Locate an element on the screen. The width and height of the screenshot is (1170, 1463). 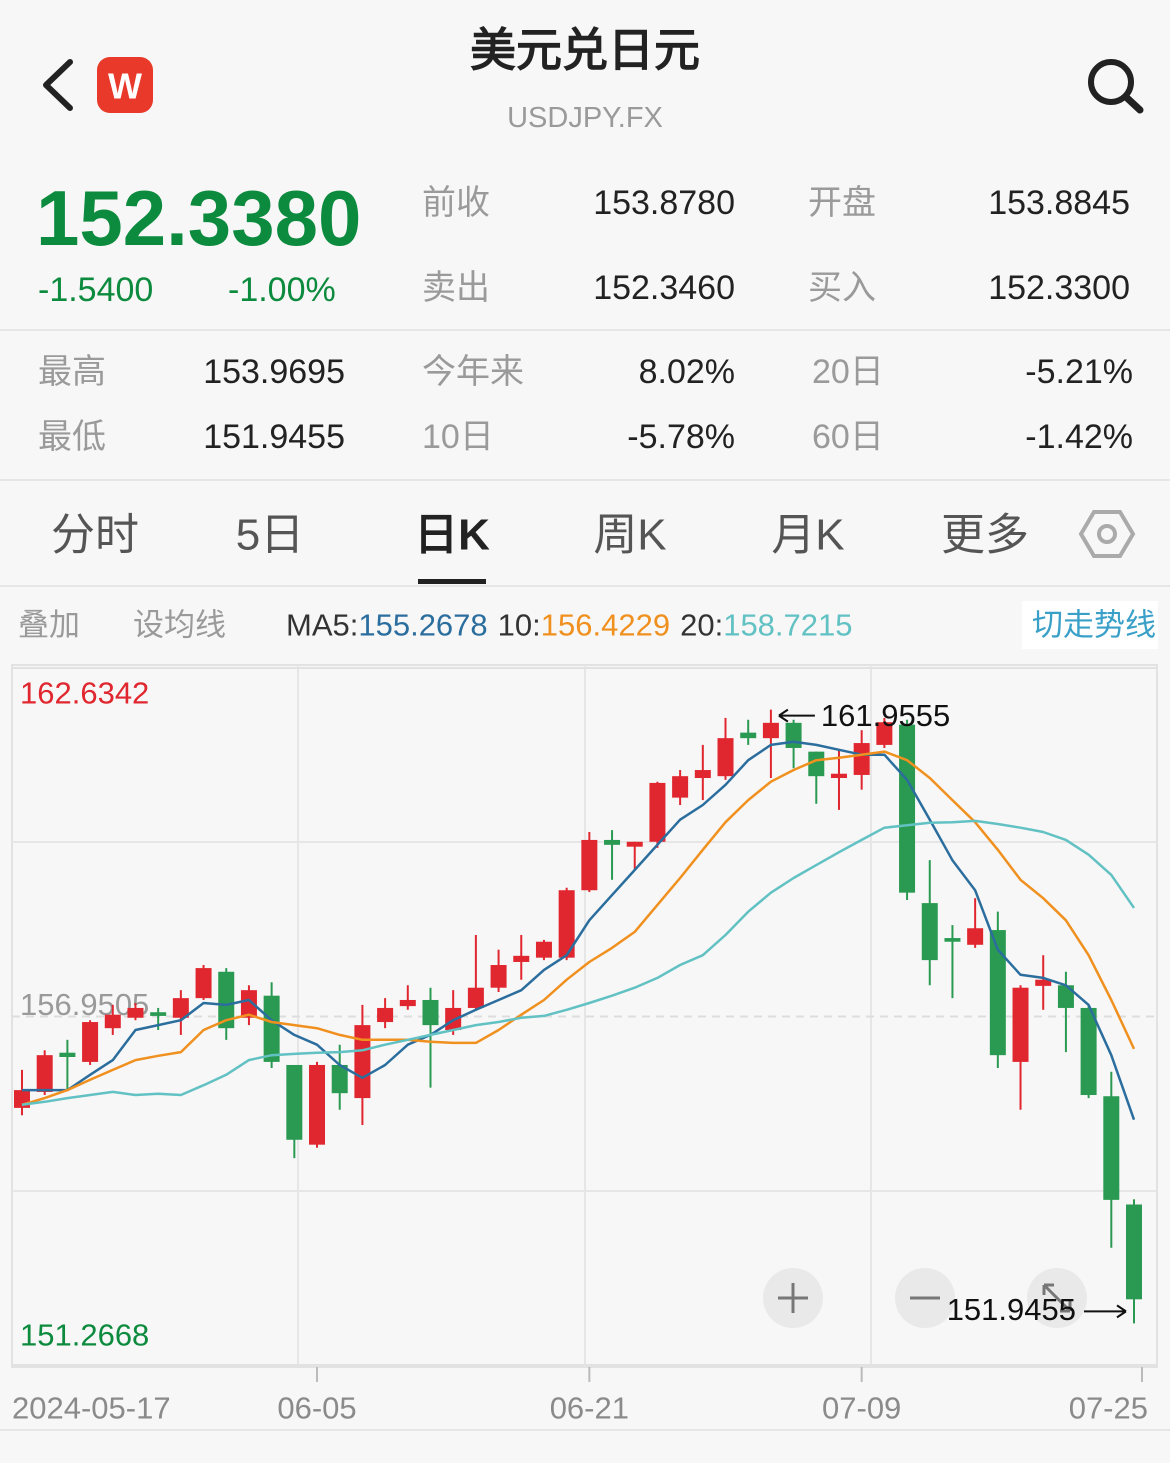
max-label: 161.9555 is located at coordinates (885, 715).